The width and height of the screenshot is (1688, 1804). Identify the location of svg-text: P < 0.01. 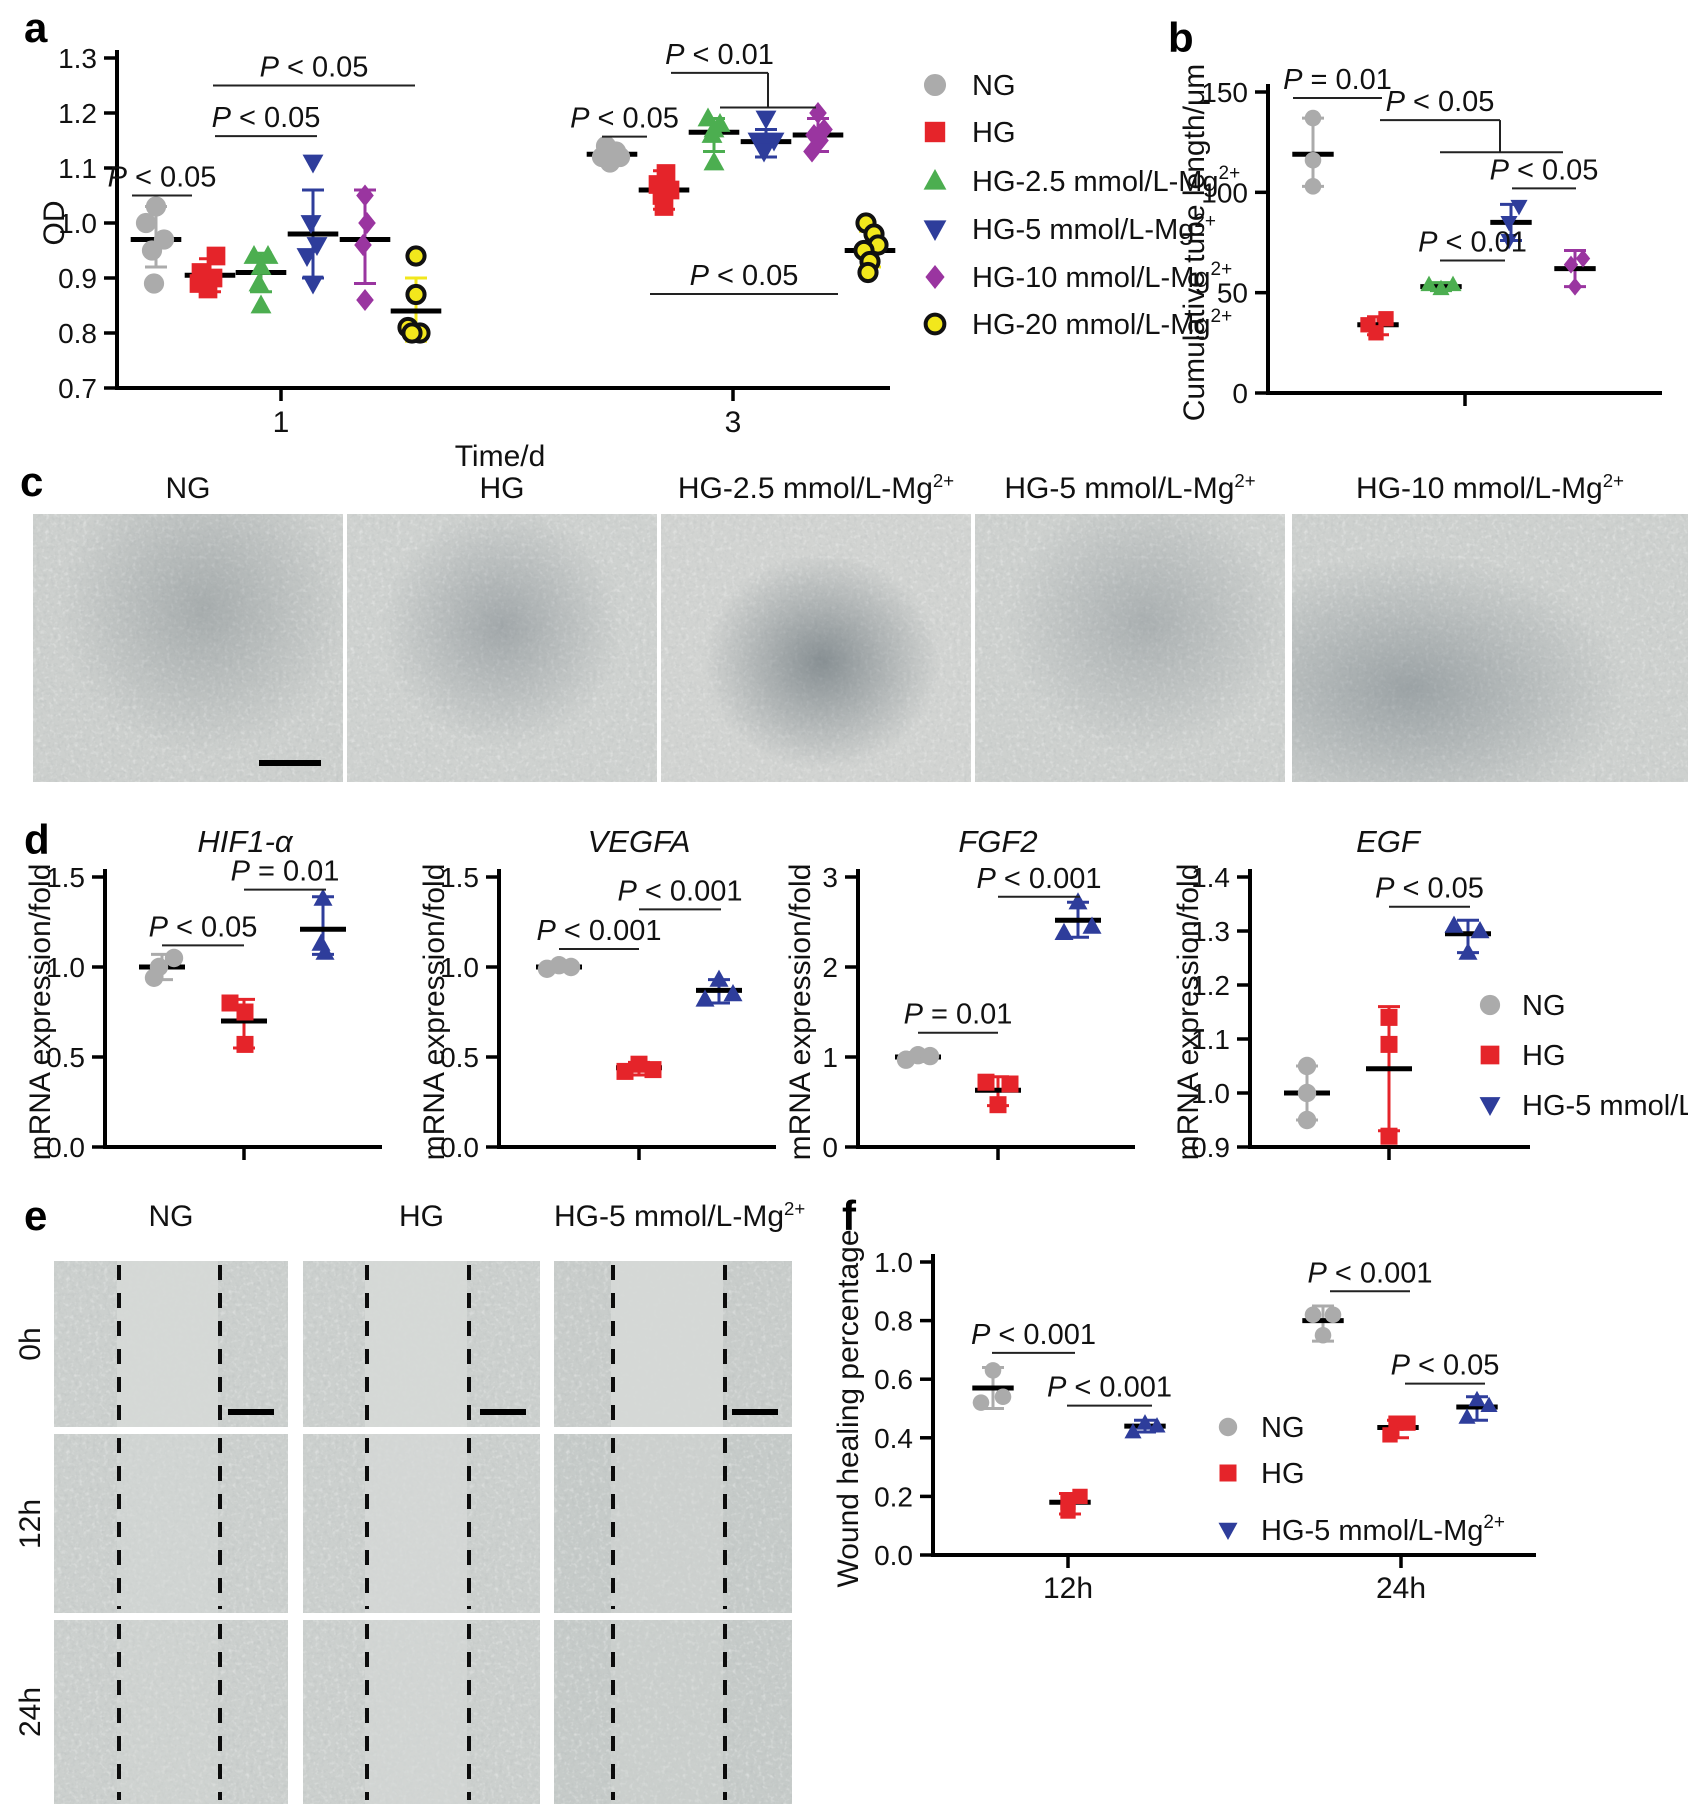
(719, 55).